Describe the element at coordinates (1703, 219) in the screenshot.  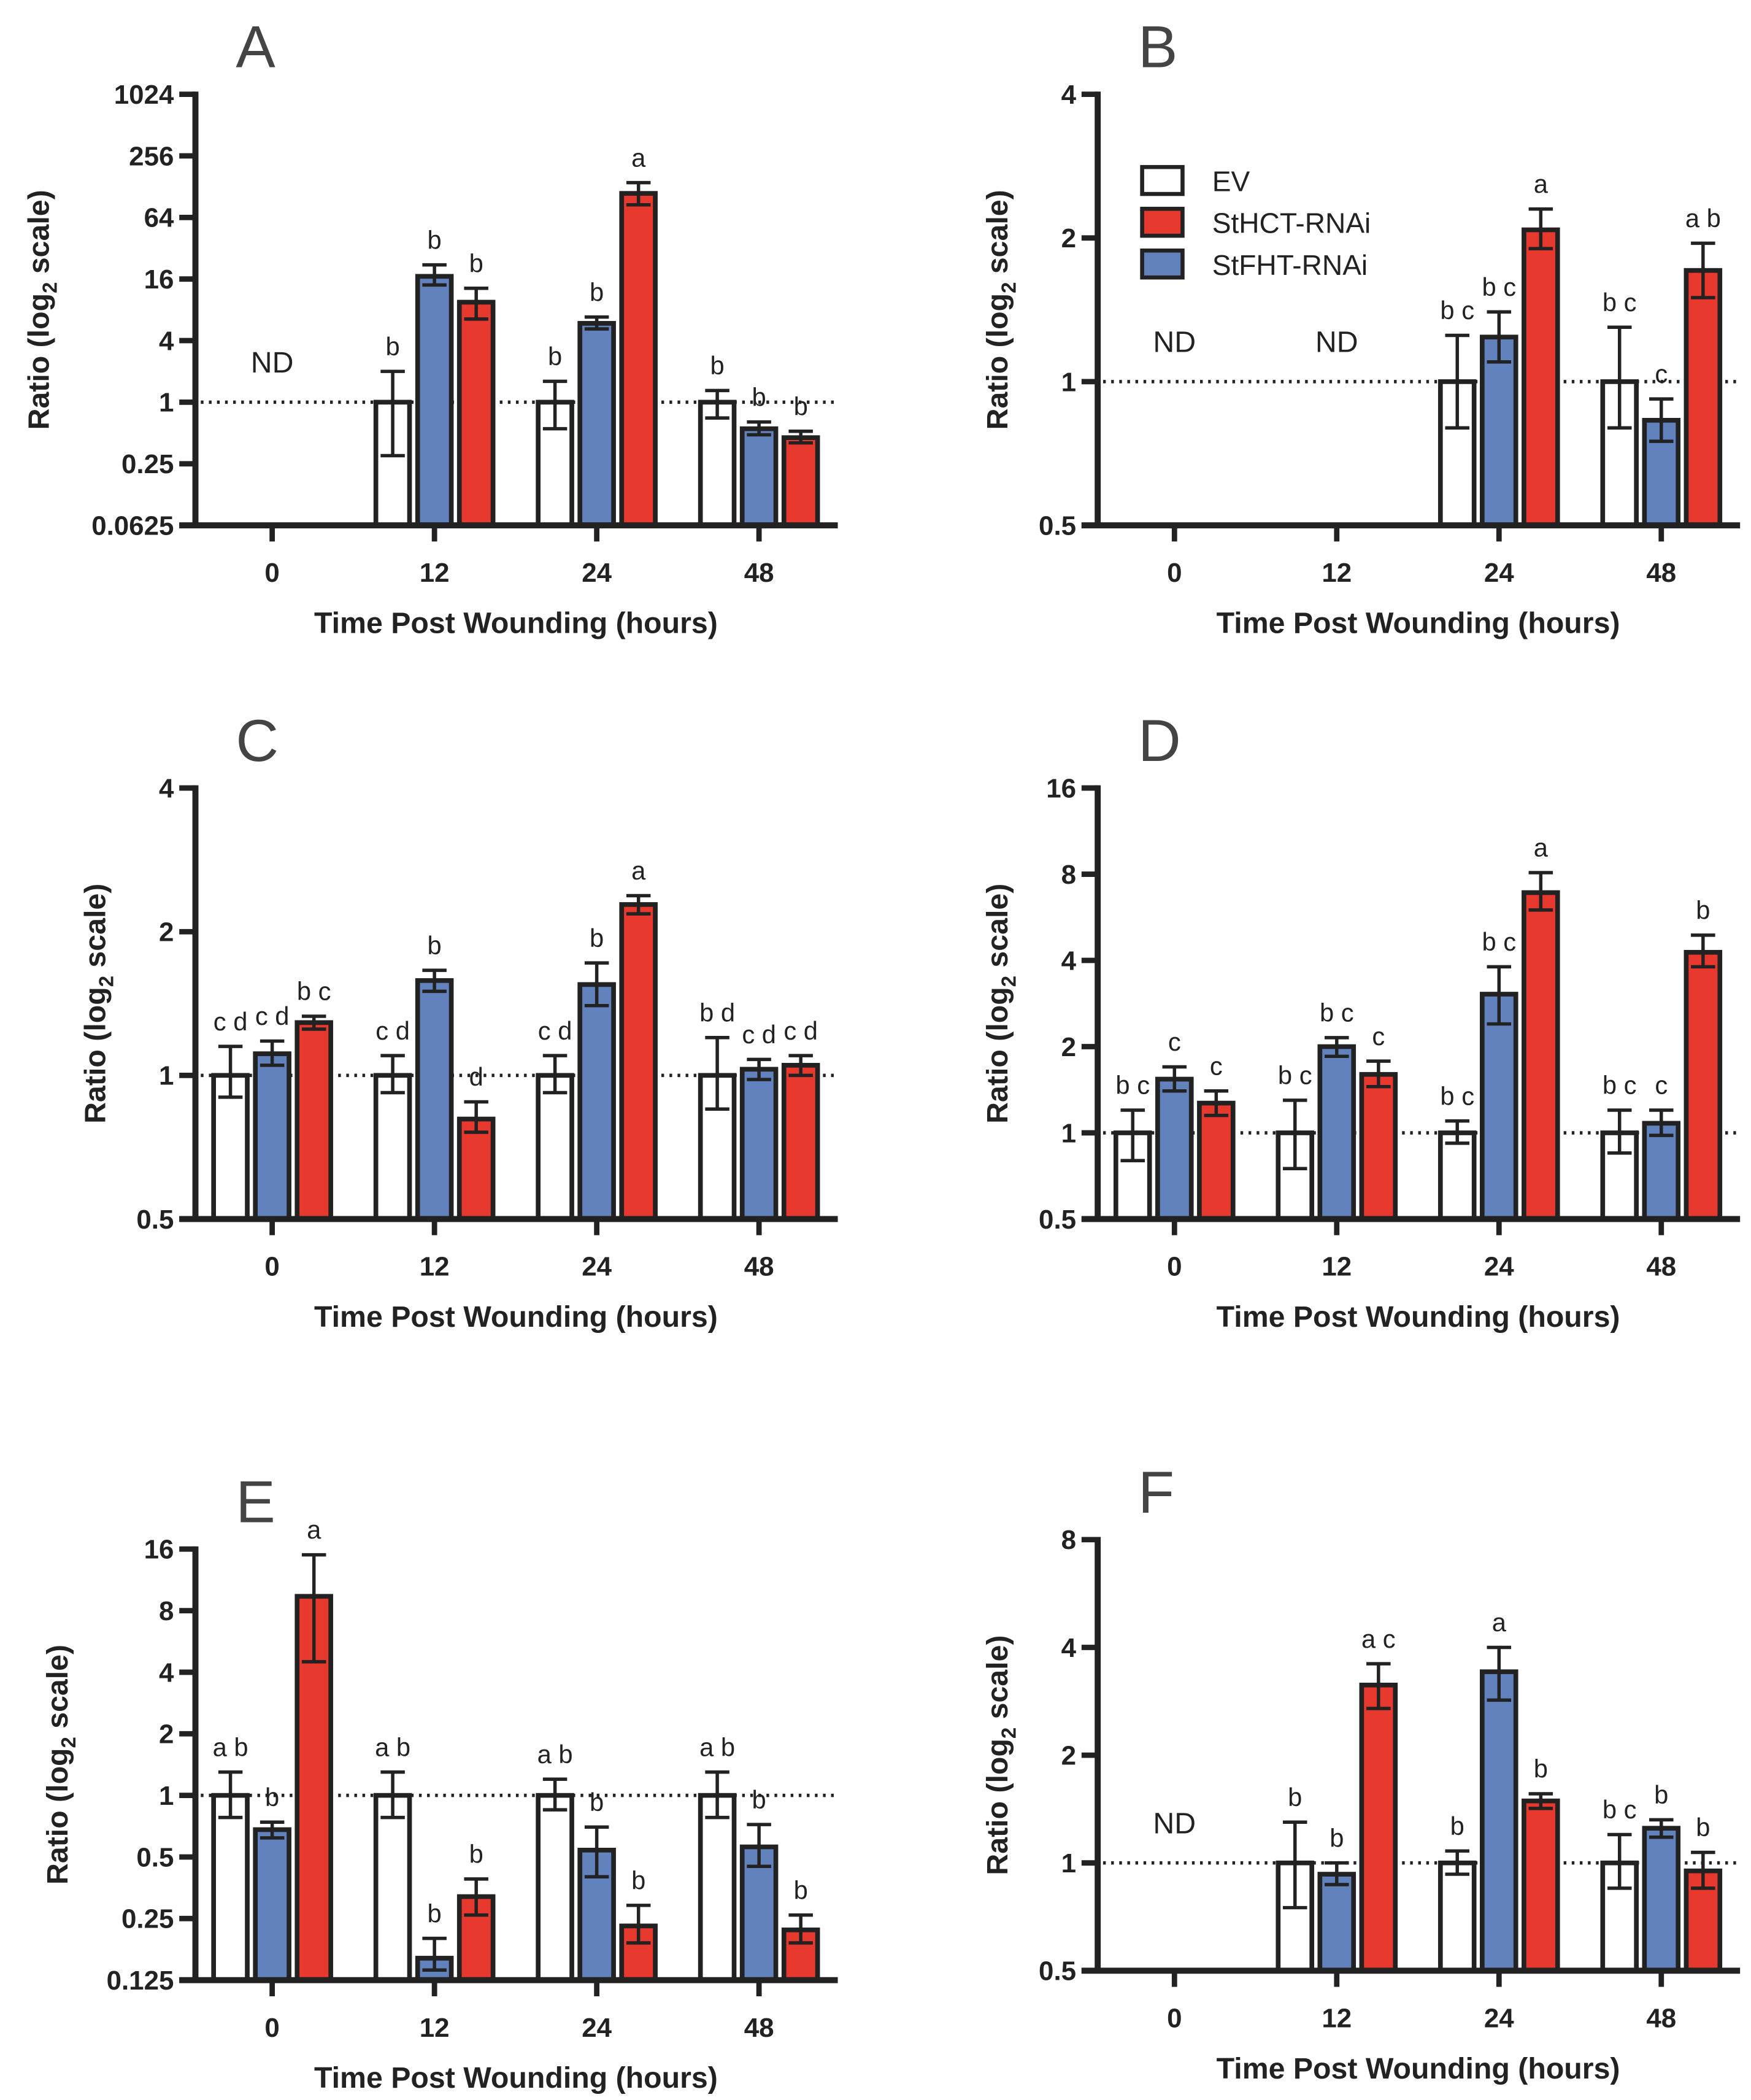
I see `significance-letter: a b` at that location.